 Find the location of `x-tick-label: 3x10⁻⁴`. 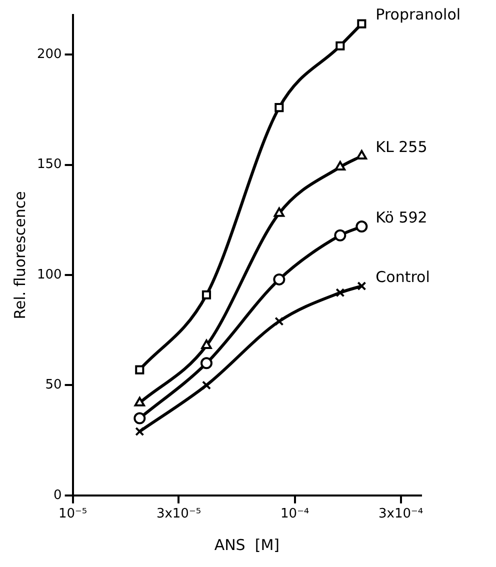

x-tick-label: 3x10⁻⁴ is located at coordinates (401, 514).